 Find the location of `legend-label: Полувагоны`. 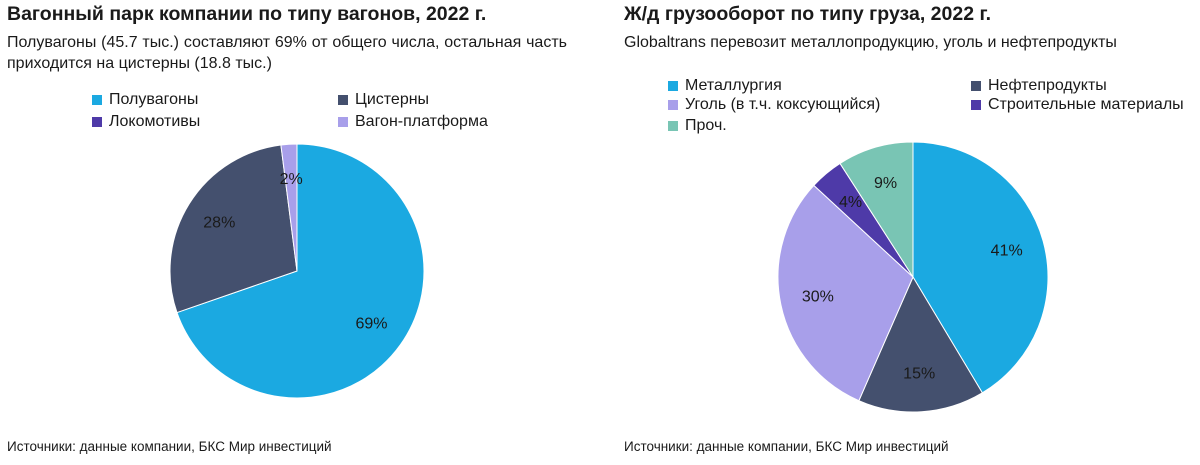

legend-label: Полувагоны is located at coordinates (154, 99).